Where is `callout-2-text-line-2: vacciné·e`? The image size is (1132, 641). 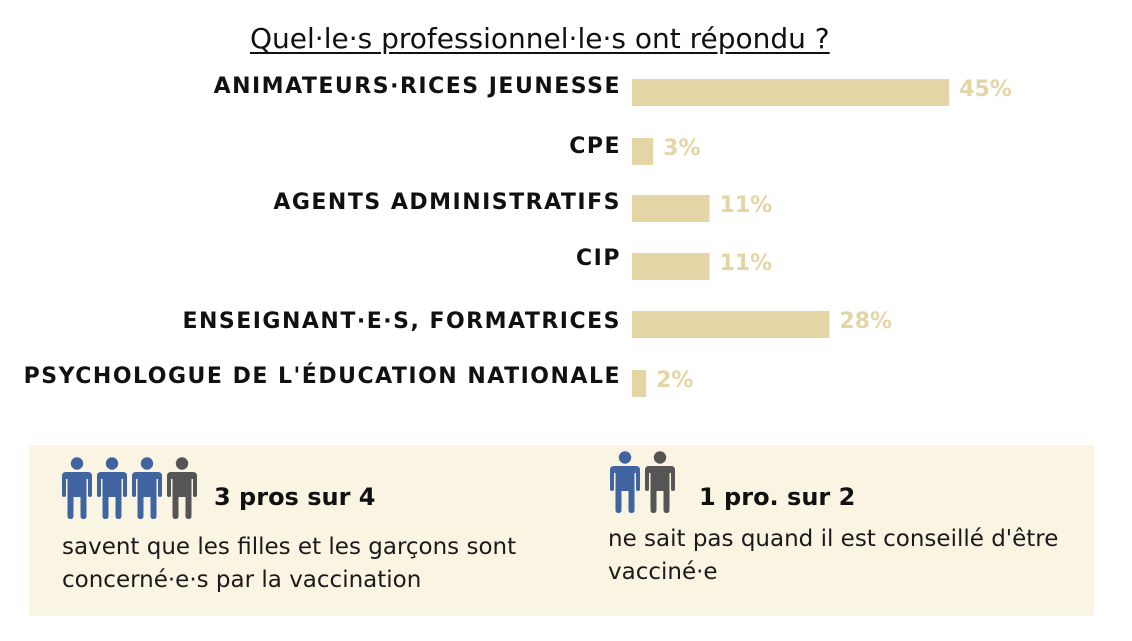
callout-2-text-line-2: vacciné·e is located at coordinates (663, 572).